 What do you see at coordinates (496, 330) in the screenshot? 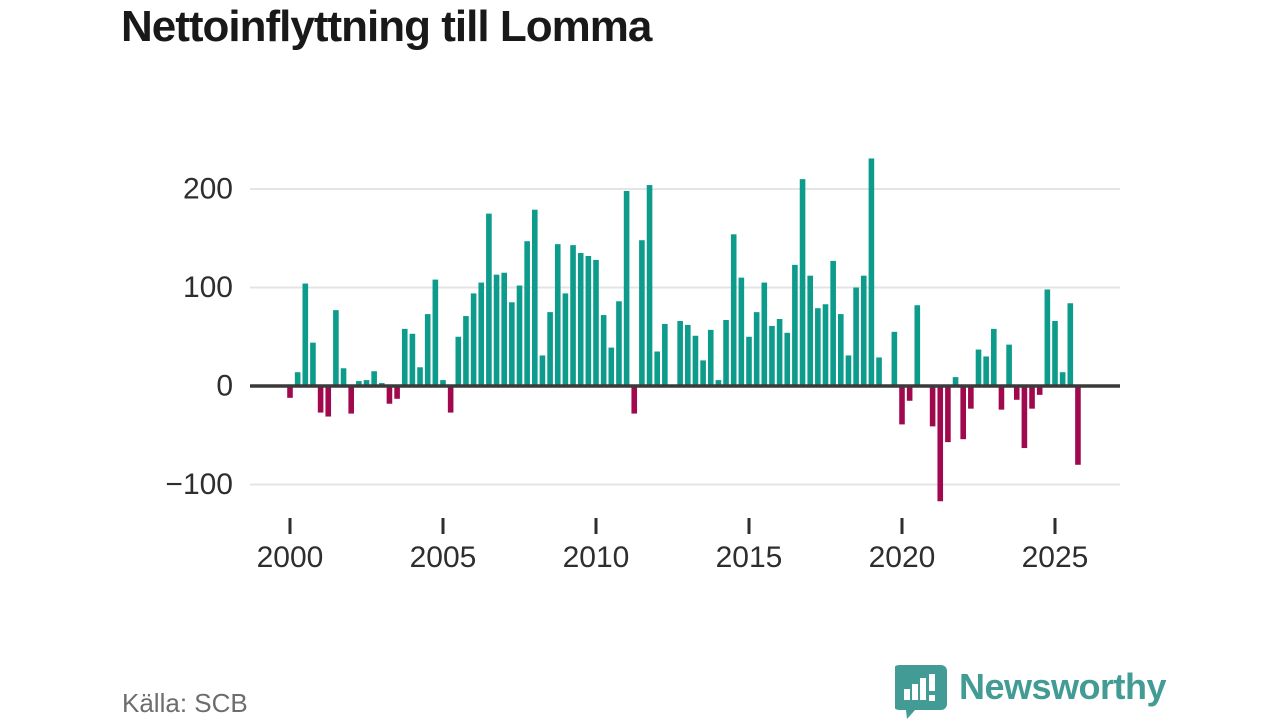
I see `bar-2006Q4` at bounding box center [496, 330].